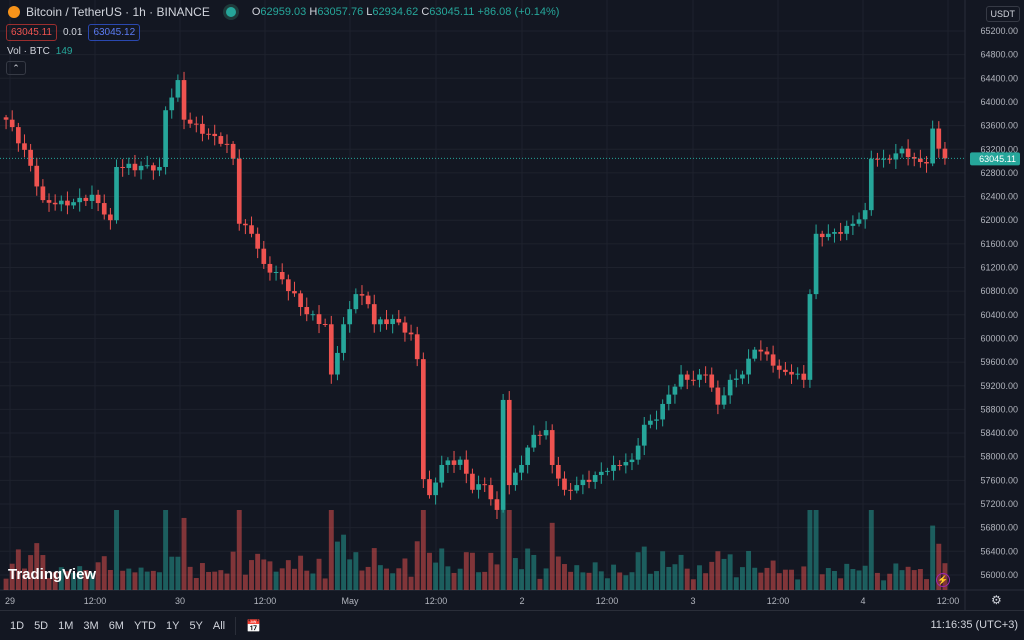  I want to click on range-5d: 5D, so click(41, 625).